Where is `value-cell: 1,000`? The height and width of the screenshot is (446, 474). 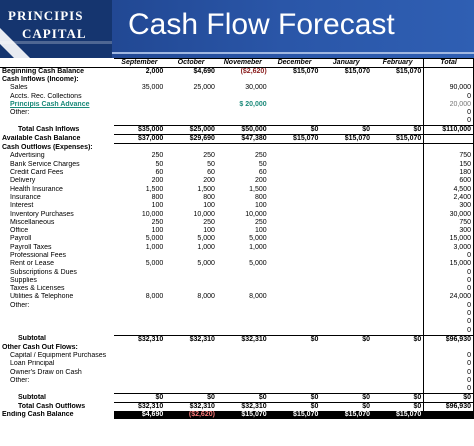 value-cell: 1,000 is located at coordinates (258, 247).